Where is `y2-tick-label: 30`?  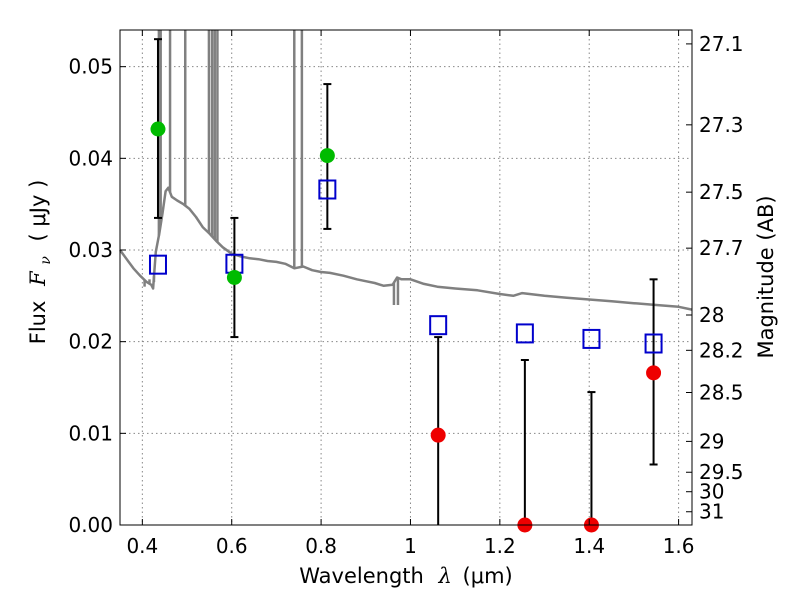
y2-tick-label: 30 is located at coordinates (711, 492).